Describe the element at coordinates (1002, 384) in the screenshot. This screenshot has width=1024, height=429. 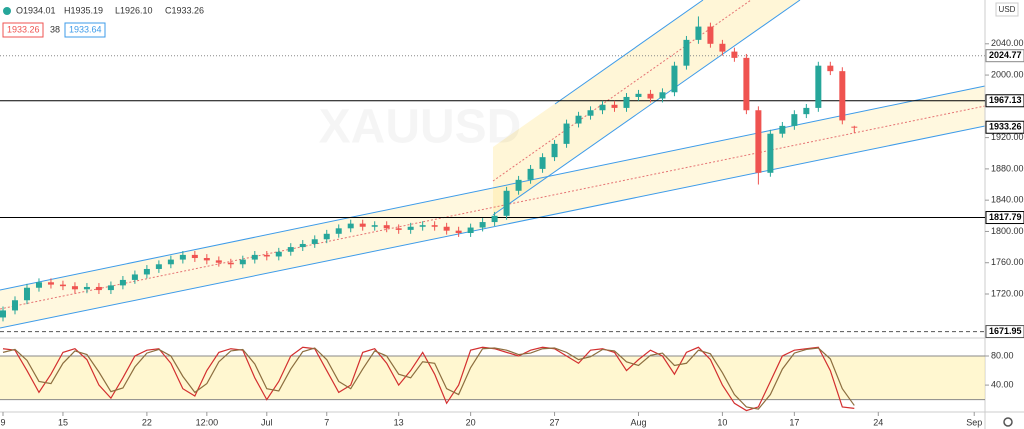
I see `y-tick-label: 40.00` at that location.